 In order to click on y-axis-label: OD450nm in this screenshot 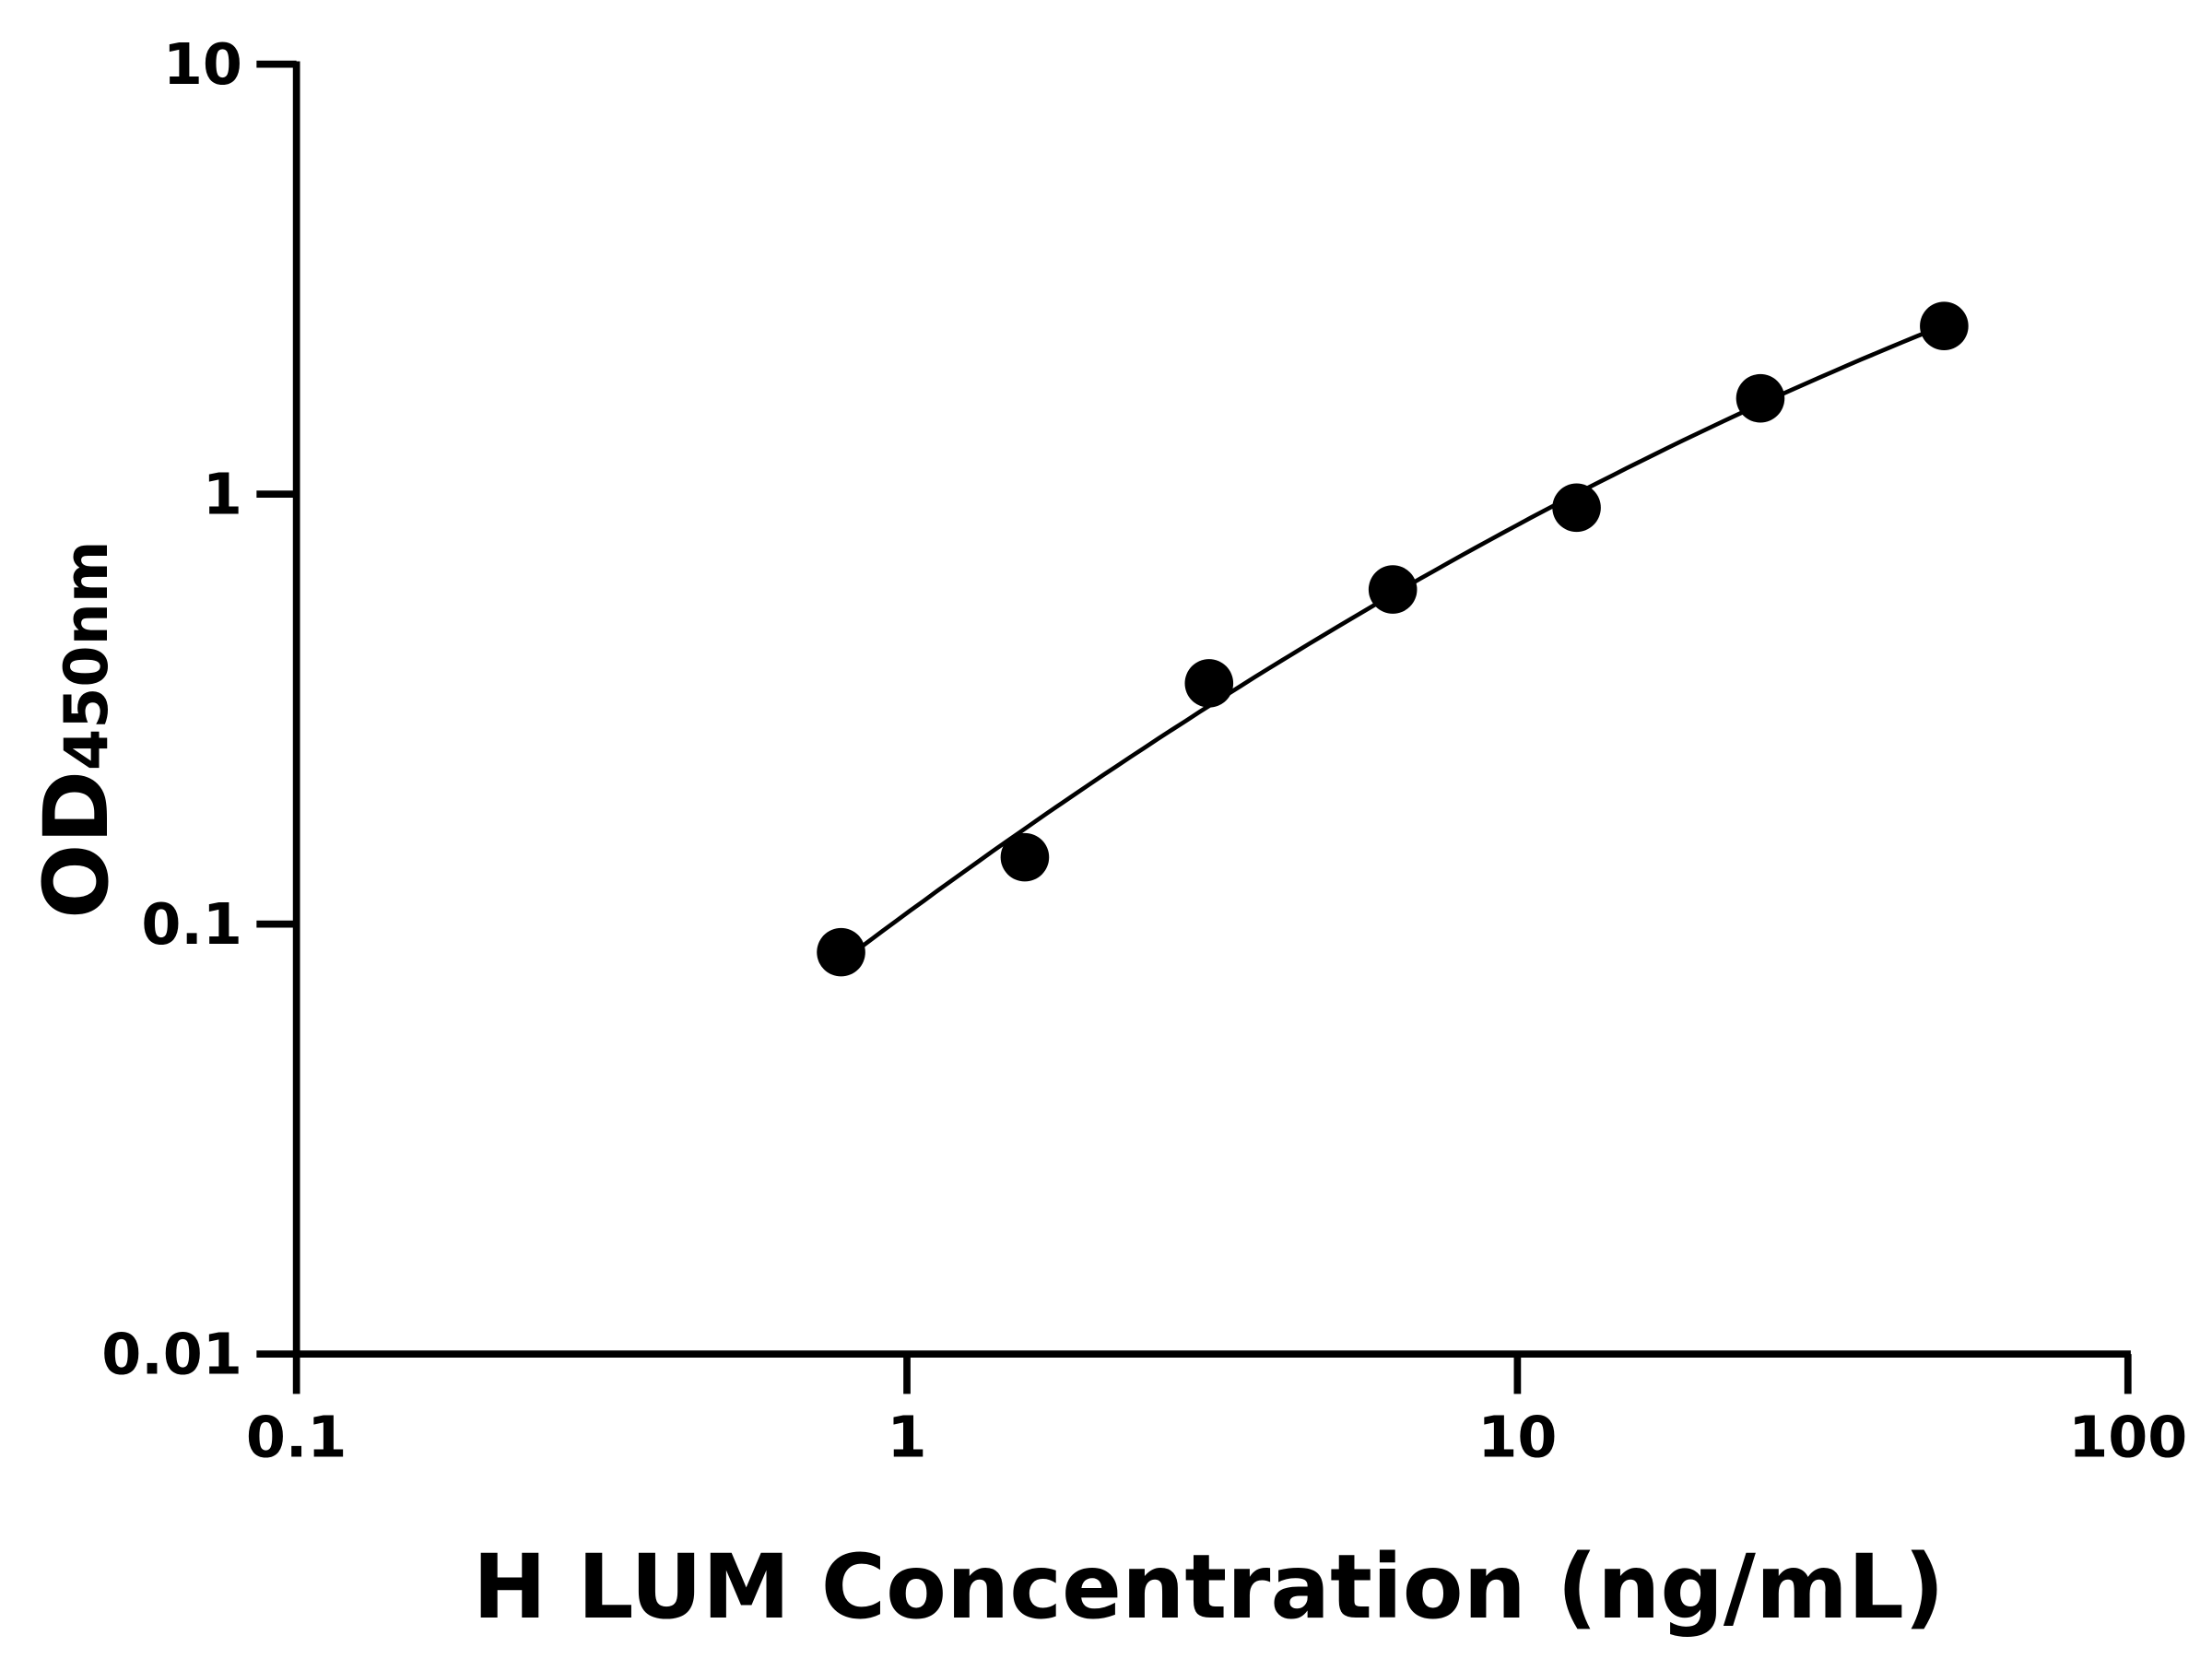, I will do `click(76, 729)`.